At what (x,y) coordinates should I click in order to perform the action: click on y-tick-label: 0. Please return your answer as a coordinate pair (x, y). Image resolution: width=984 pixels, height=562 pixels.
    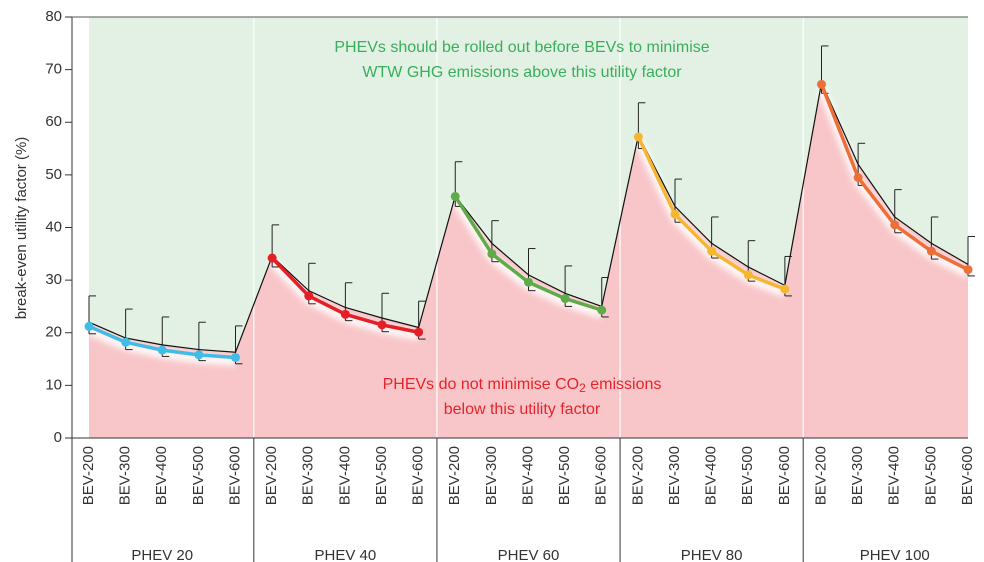
    Looking at the image, I should click on (58, 437).